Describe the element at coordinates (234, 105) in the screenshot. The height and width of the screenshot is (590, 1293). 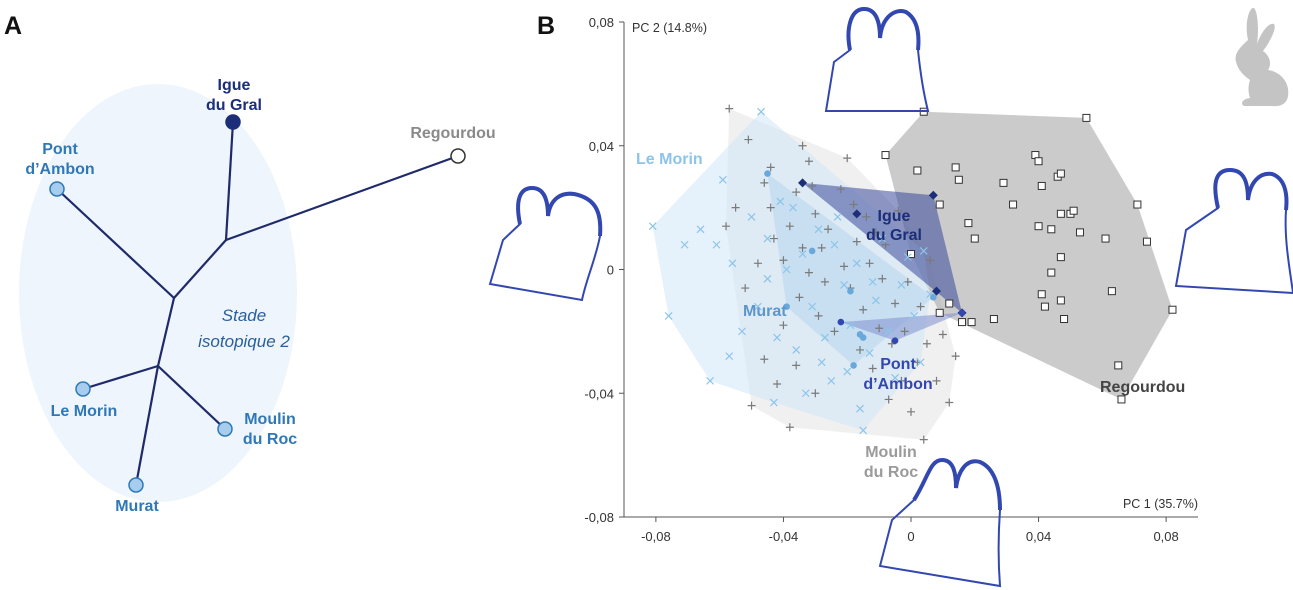
I see `label-igue-line2: du Gral` at that location.